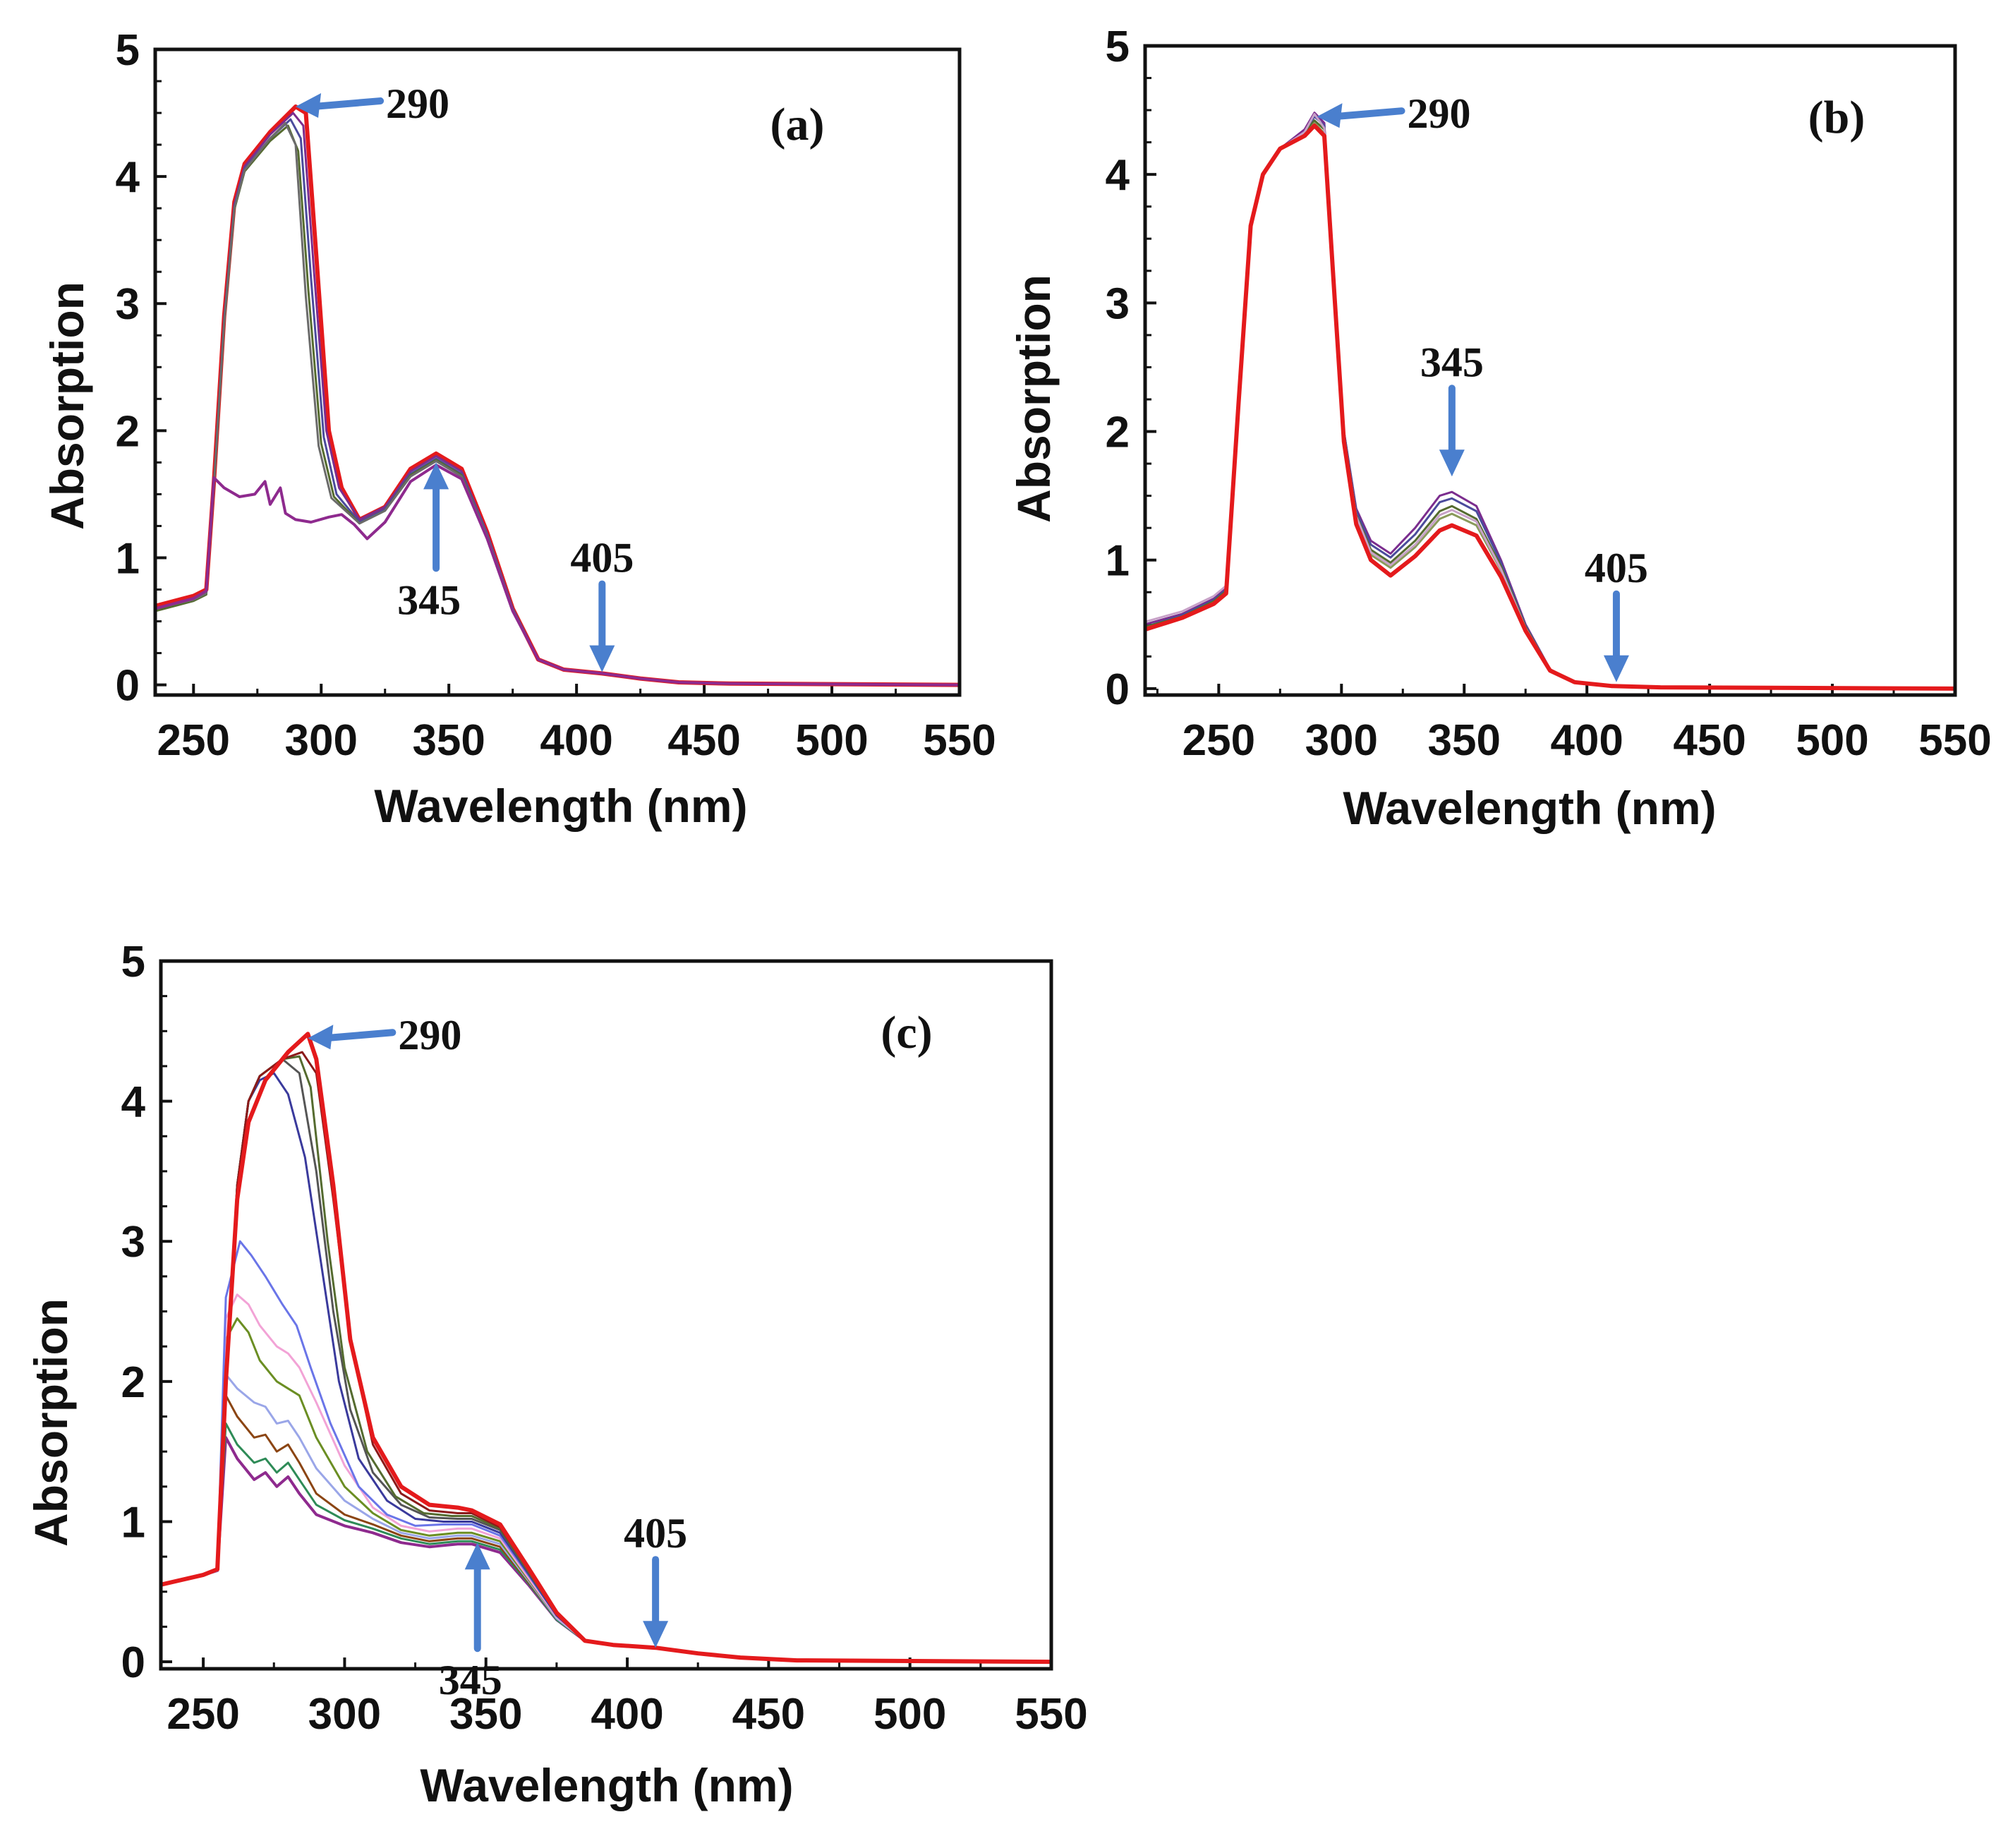 The image size is (2008, 1848). I want to click on annotations-b: 290 345 405, so click(1483, 386).